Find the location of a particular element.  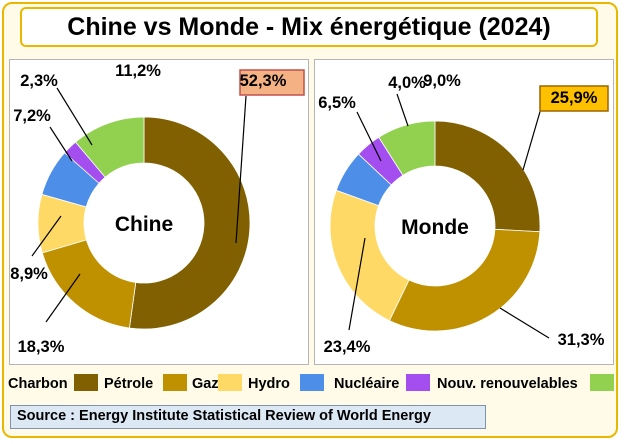

data-label-chine-nouv-renouvelables: 11,2% is located at coordinates (138, 71).